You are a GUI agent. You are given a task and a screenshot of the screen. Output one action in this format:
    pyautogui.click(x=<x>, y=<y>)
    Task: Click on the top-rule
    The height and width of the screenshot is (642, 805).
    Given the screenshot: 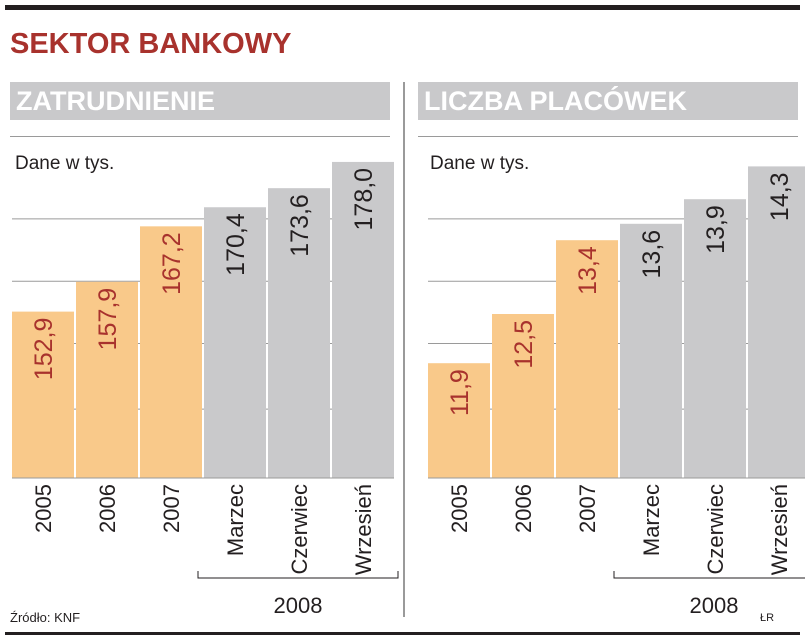 What is the action you would take?
    pyautogui.click(x=402, y=7)
    